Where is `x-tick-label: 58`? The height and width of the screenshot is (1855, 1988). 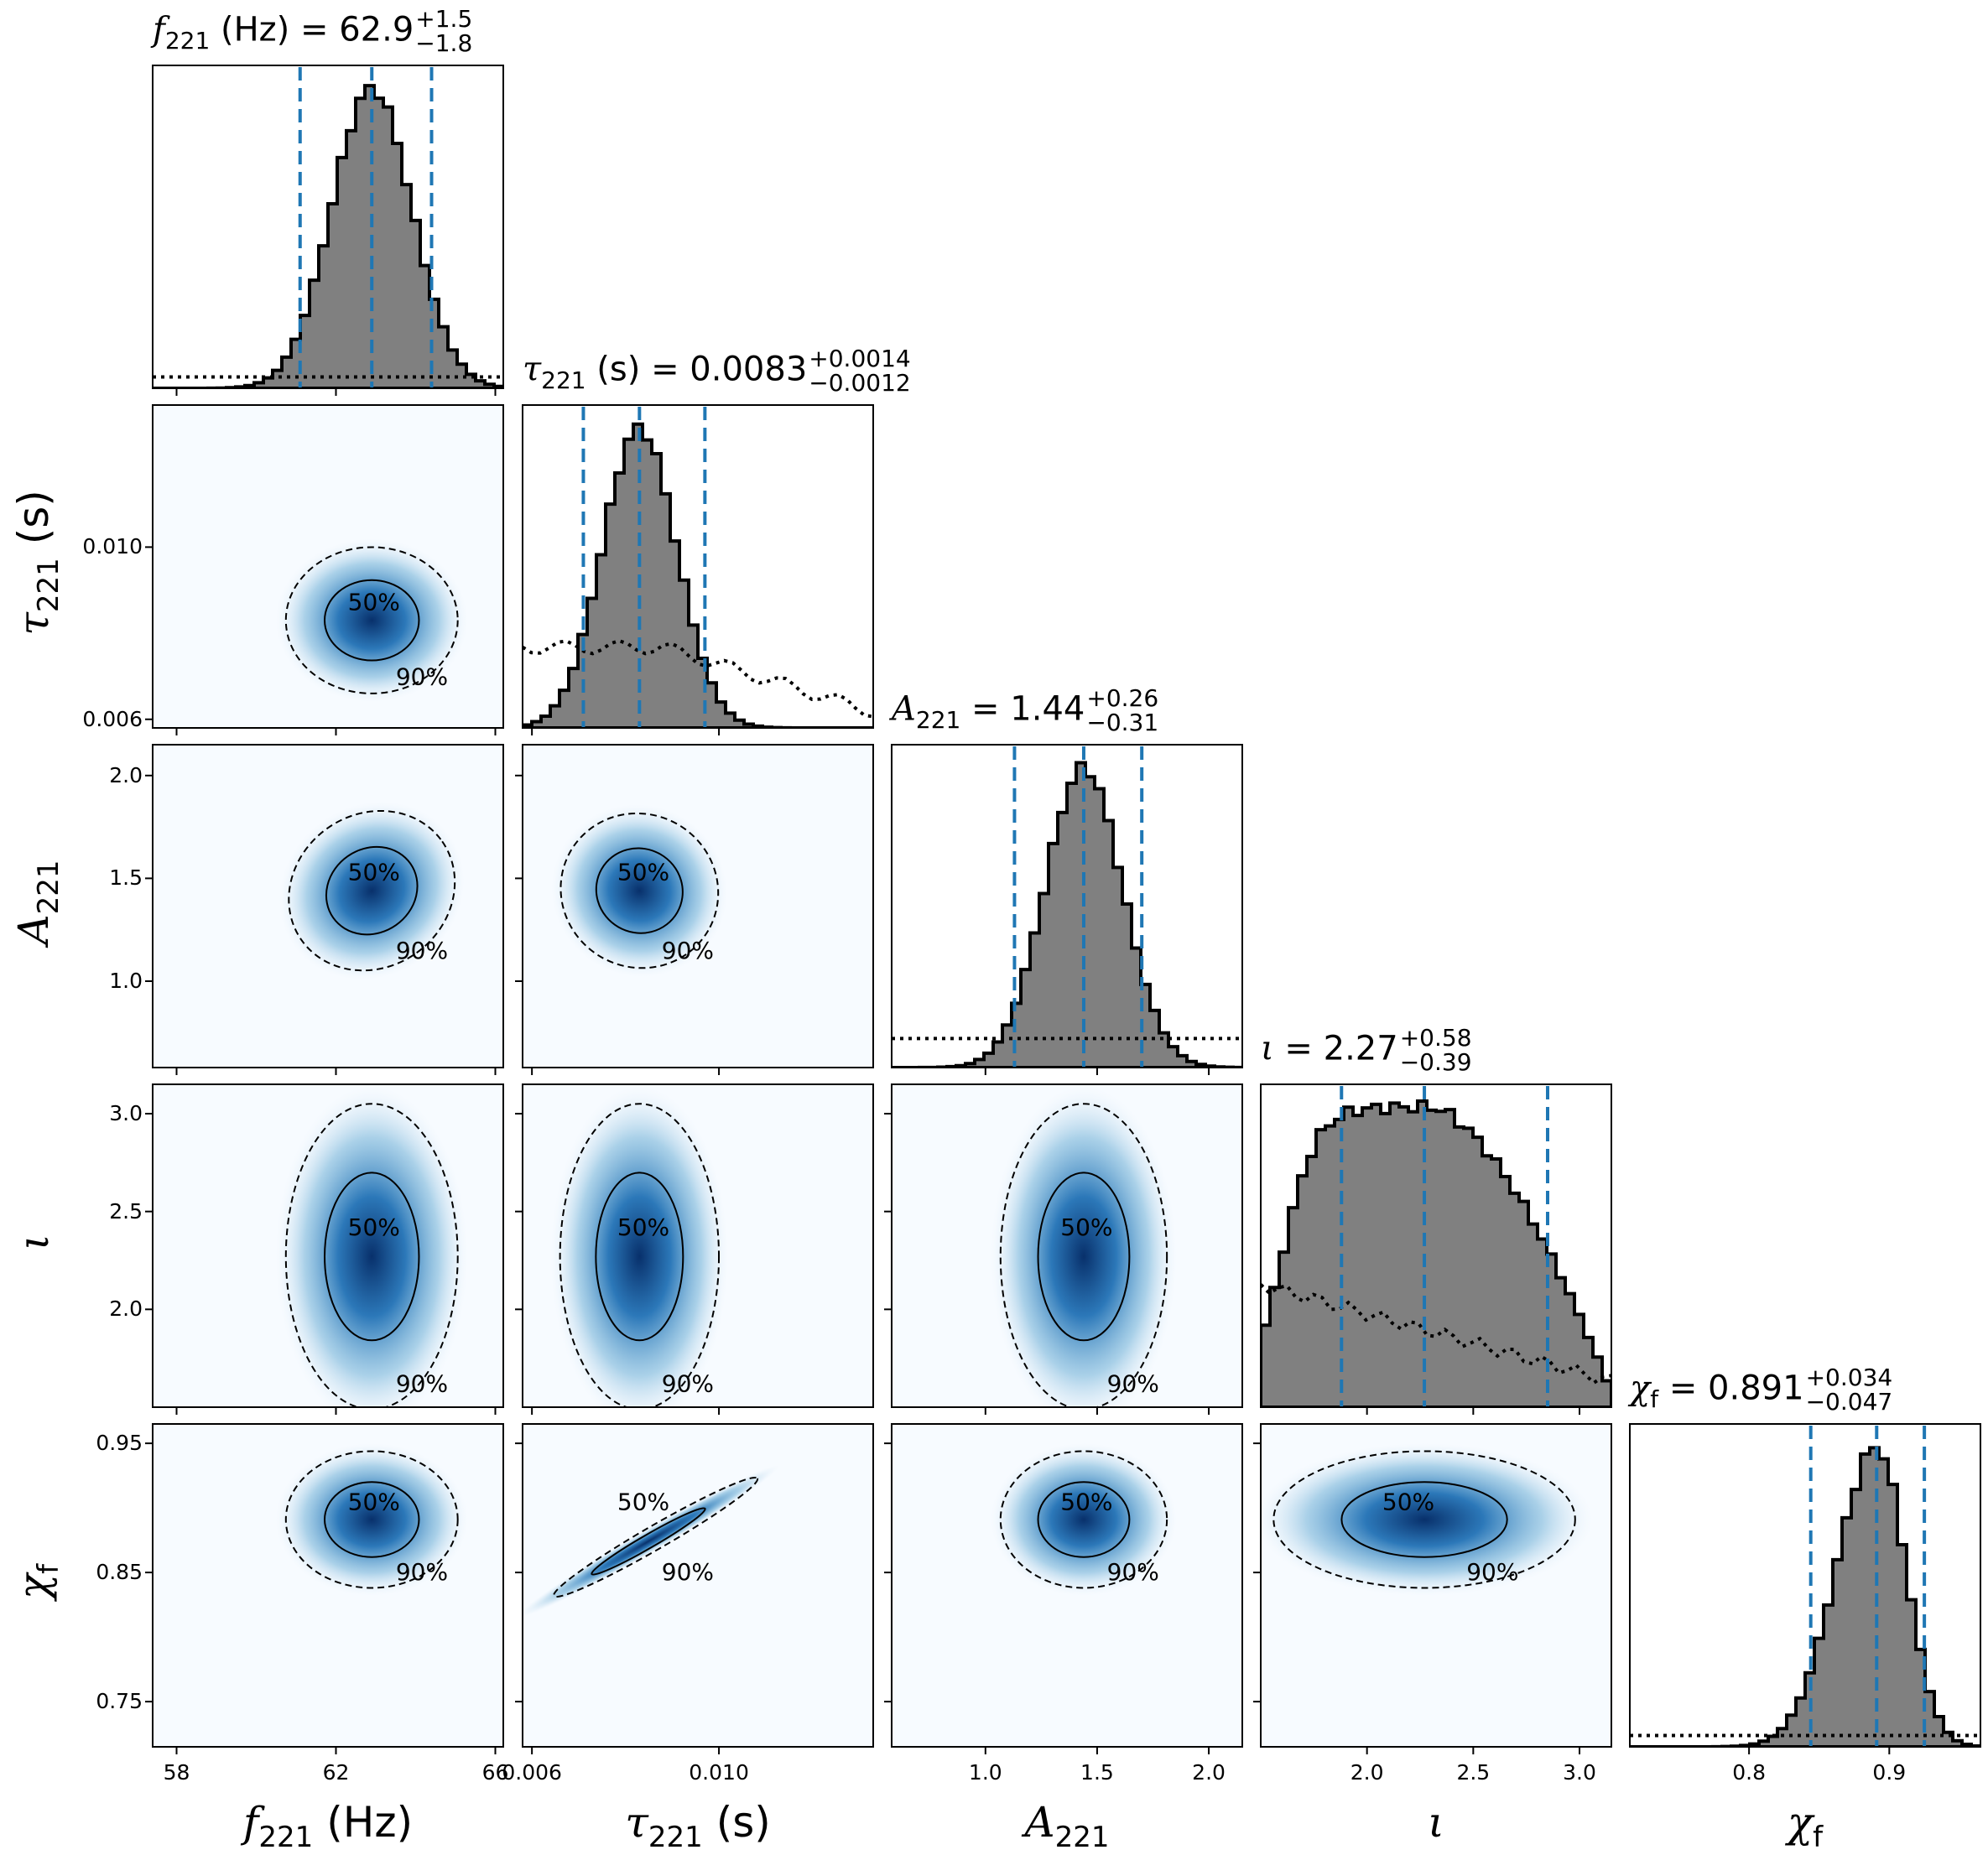
x-tick-label: 58 is located at coordinates (177, 1772).